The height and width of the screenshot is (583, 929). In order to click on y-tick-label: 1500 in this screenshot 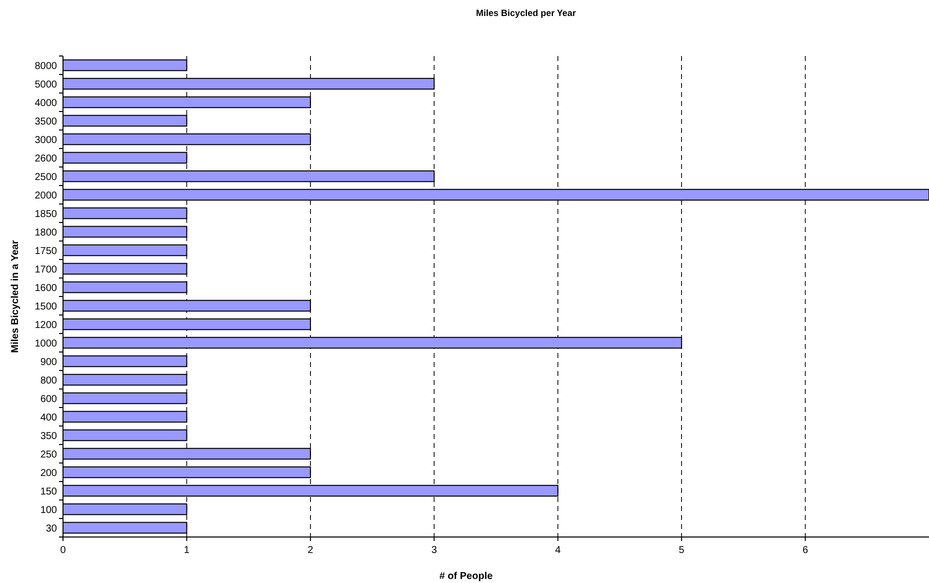, I will do `click(46, 306)`.